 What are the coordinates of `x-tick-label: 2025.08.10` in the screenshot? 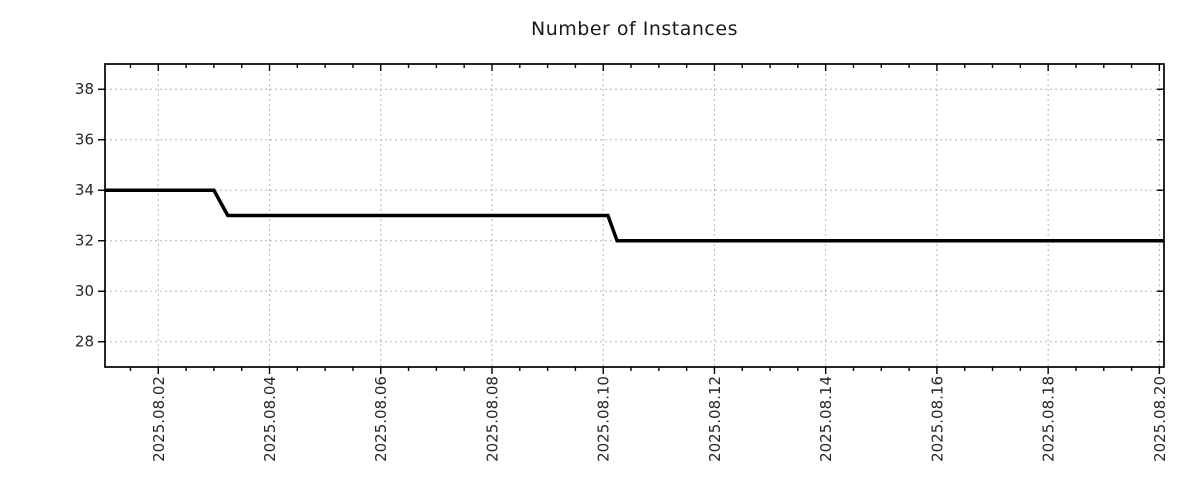 It's located at (604, 419).